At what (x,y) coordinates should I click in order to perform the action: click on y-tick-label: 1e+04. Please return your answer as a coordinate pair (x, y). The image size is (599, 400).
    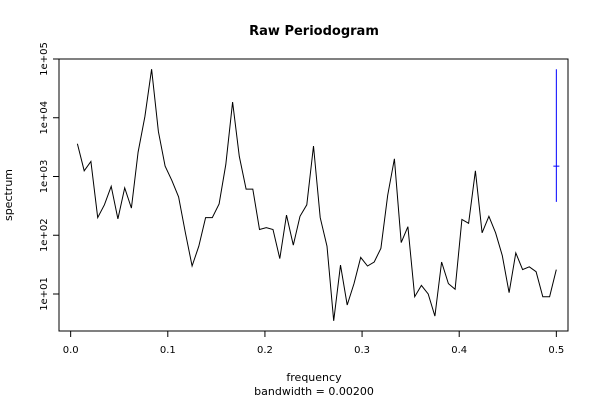
    Looking at the image, I should click on (44, 118).